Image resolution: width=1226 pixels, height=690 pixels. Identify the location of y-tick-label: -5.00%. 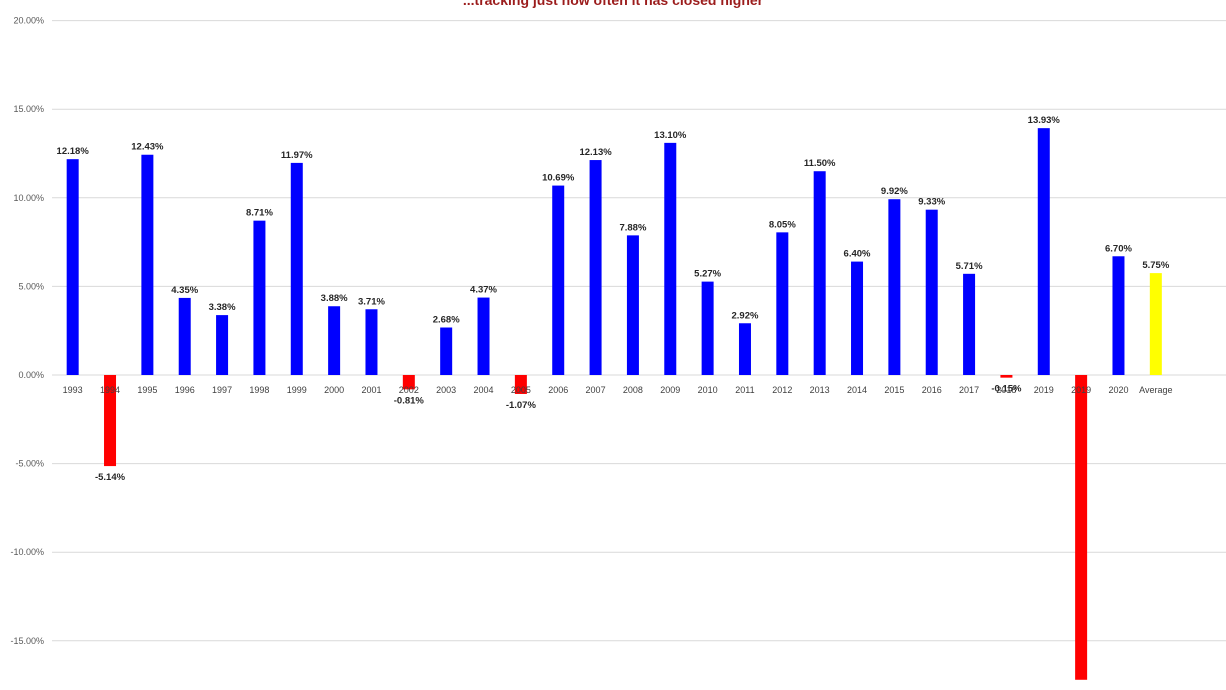
(29, 464).